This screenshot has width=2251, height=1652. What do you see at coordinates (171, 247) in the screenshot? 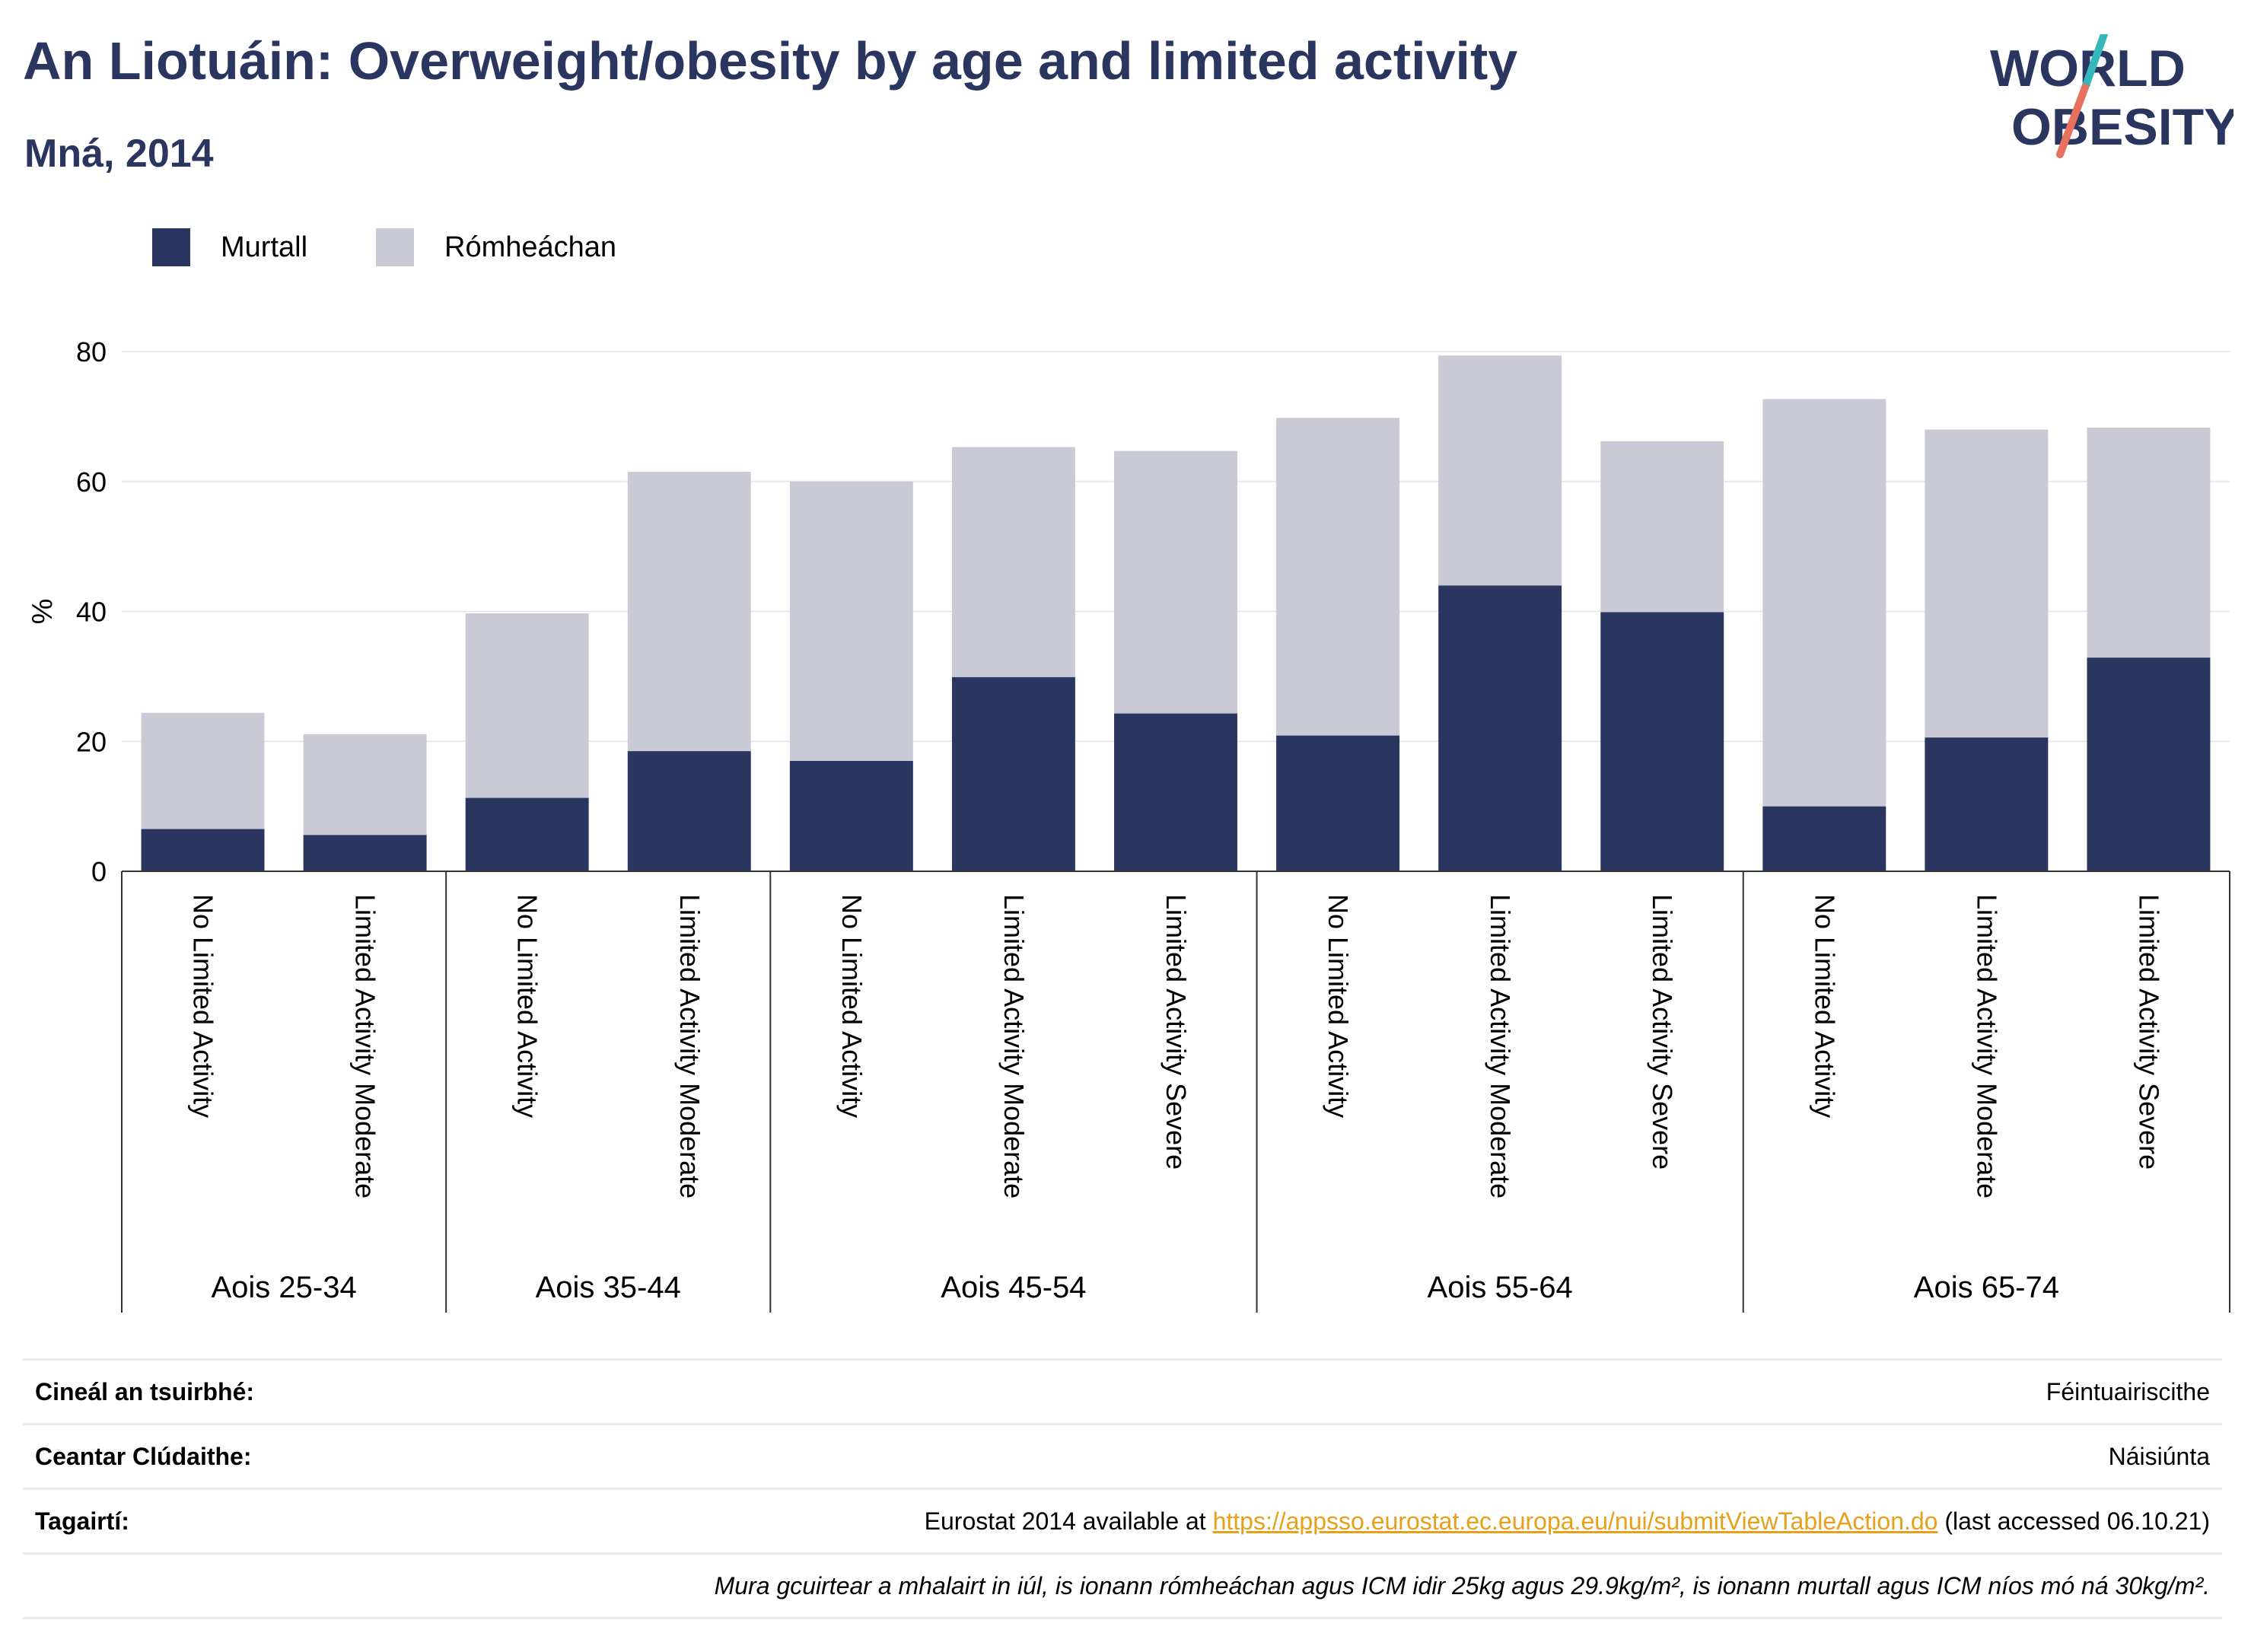
I see `legend-swatch-murtall` at bounding box center [171, 247].